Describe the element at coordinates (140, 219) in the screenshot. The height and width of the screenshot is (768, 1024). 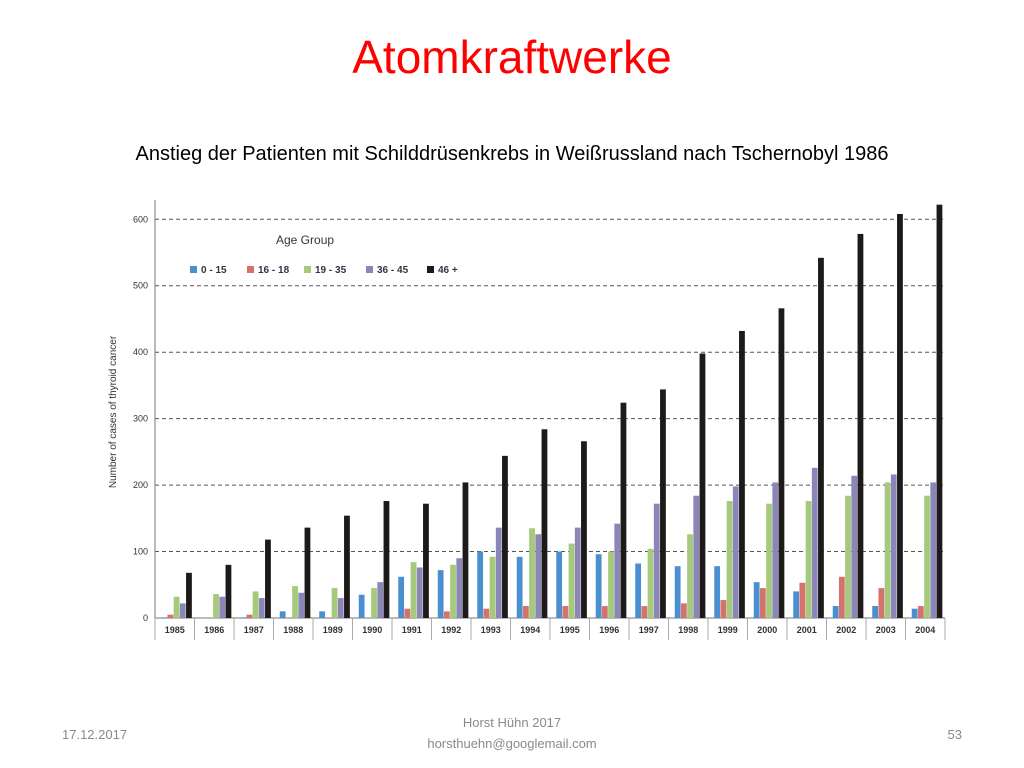
I see `y-tick-label: 600` at that location.